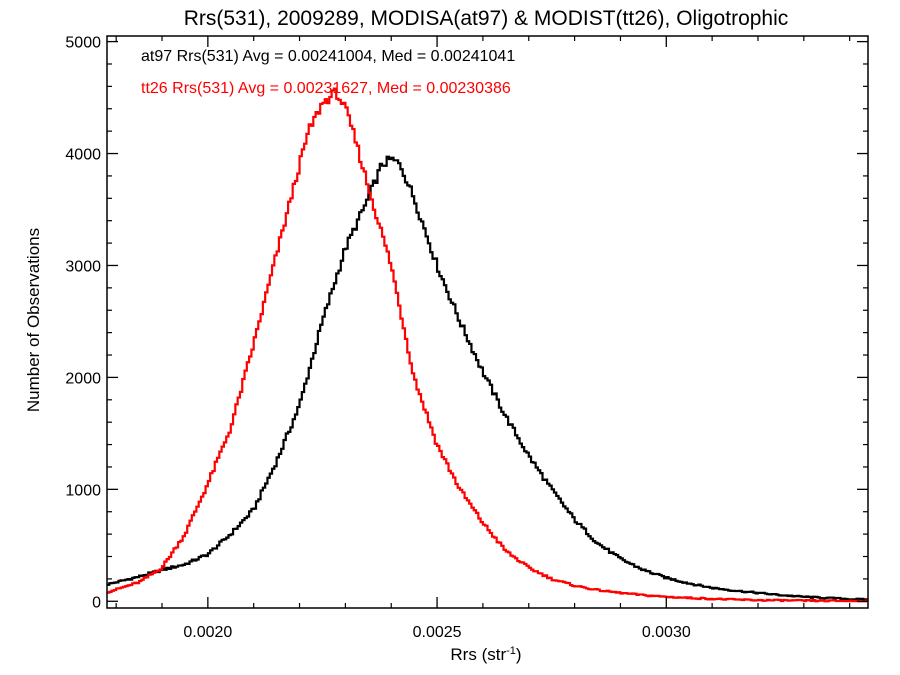 This screenshot has height=675, width=900. I want to click on y-tick-label: 3000, so click(83, 266).